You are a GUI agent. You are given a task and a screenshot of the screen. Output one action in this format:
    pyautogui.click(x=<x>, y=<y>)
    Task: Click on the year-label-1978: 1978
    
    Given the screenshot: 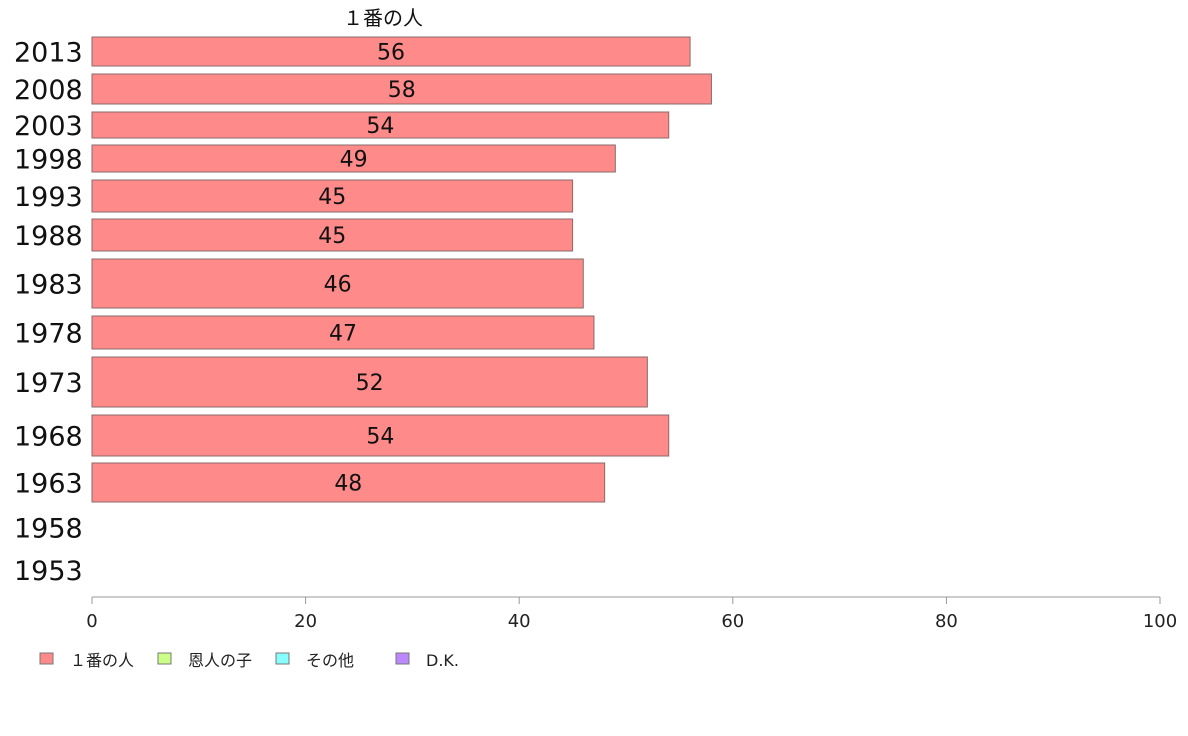 What is the action you would take?
    pyautogui.click(x=48, y=334)
    